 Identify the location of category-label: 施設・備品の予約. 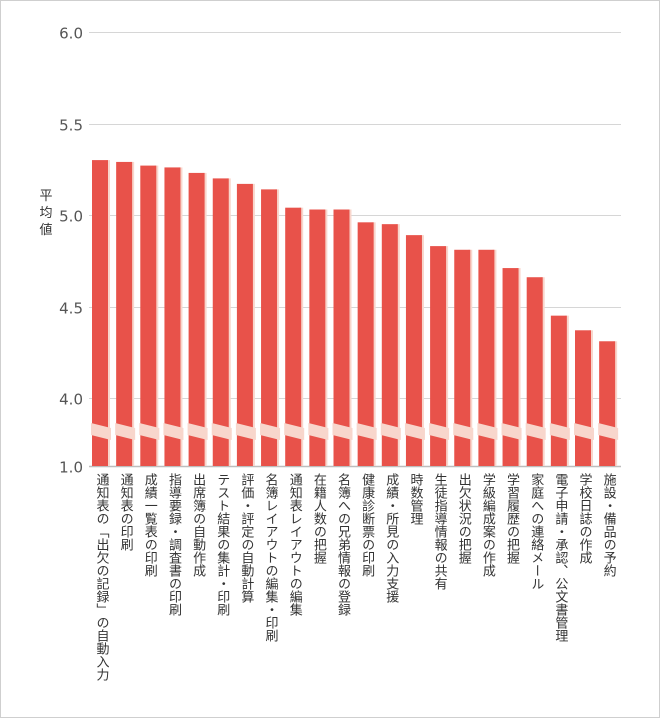
(609, 525).